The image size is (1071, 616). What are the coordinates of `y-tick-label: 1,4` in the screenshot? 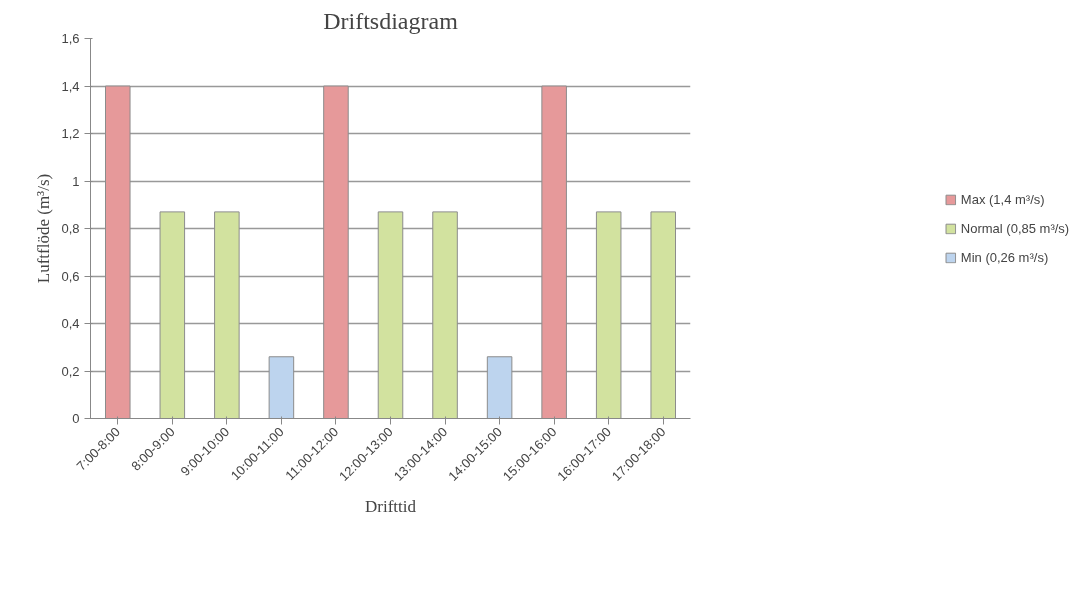 It's located at (70, 86).